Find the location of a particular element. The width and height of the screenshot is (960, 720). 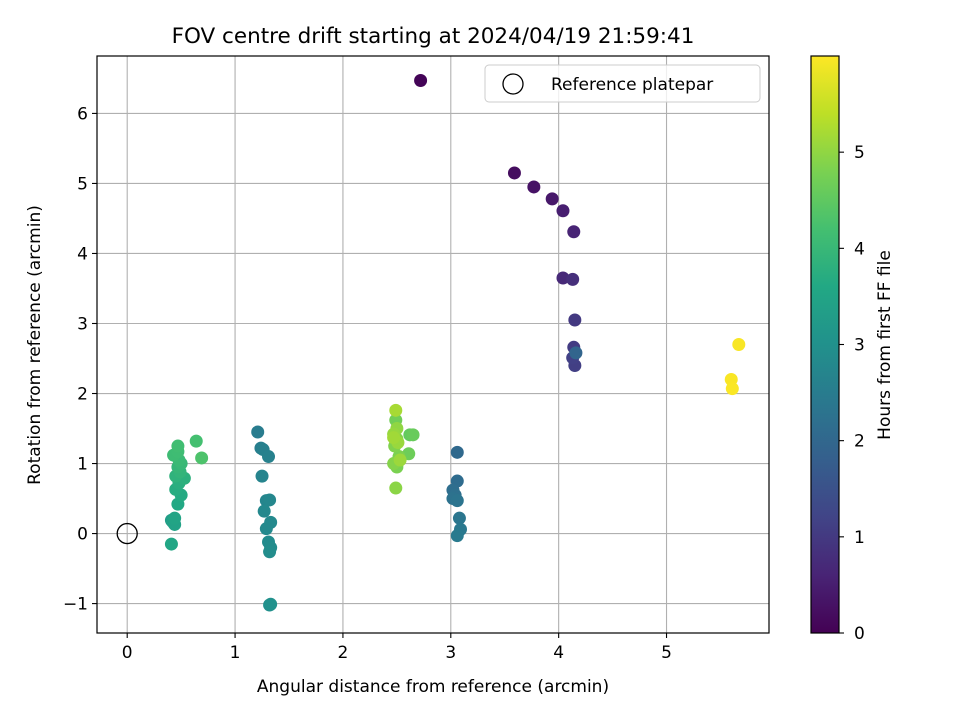

x-tick-label: 0 is located at coordinates (127, 653).